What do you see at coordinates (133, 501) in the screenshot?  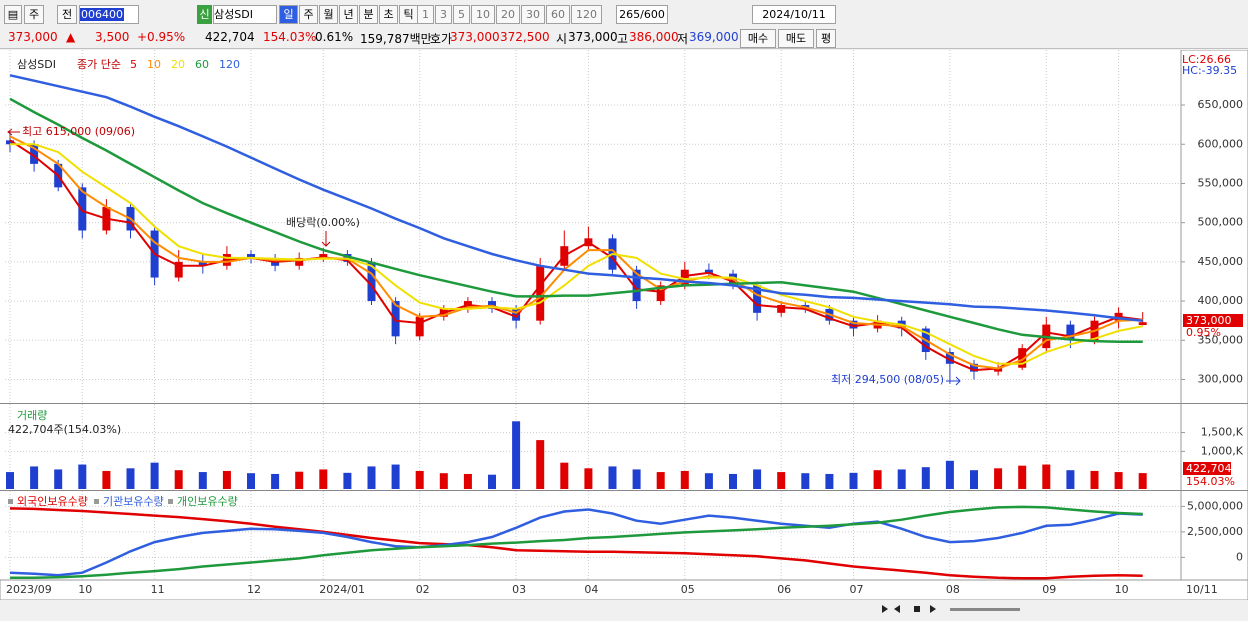 I see `legend-entry: 기관보유수량` at bounding box center [133, 501].